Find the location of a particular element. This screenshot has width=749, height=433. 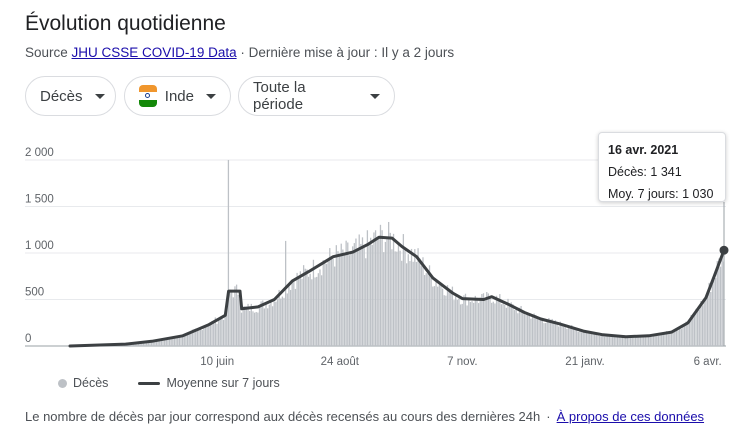

update-text: · Dernière mise à jour : Il y a 2 jours is located at coordinates (345, 52).